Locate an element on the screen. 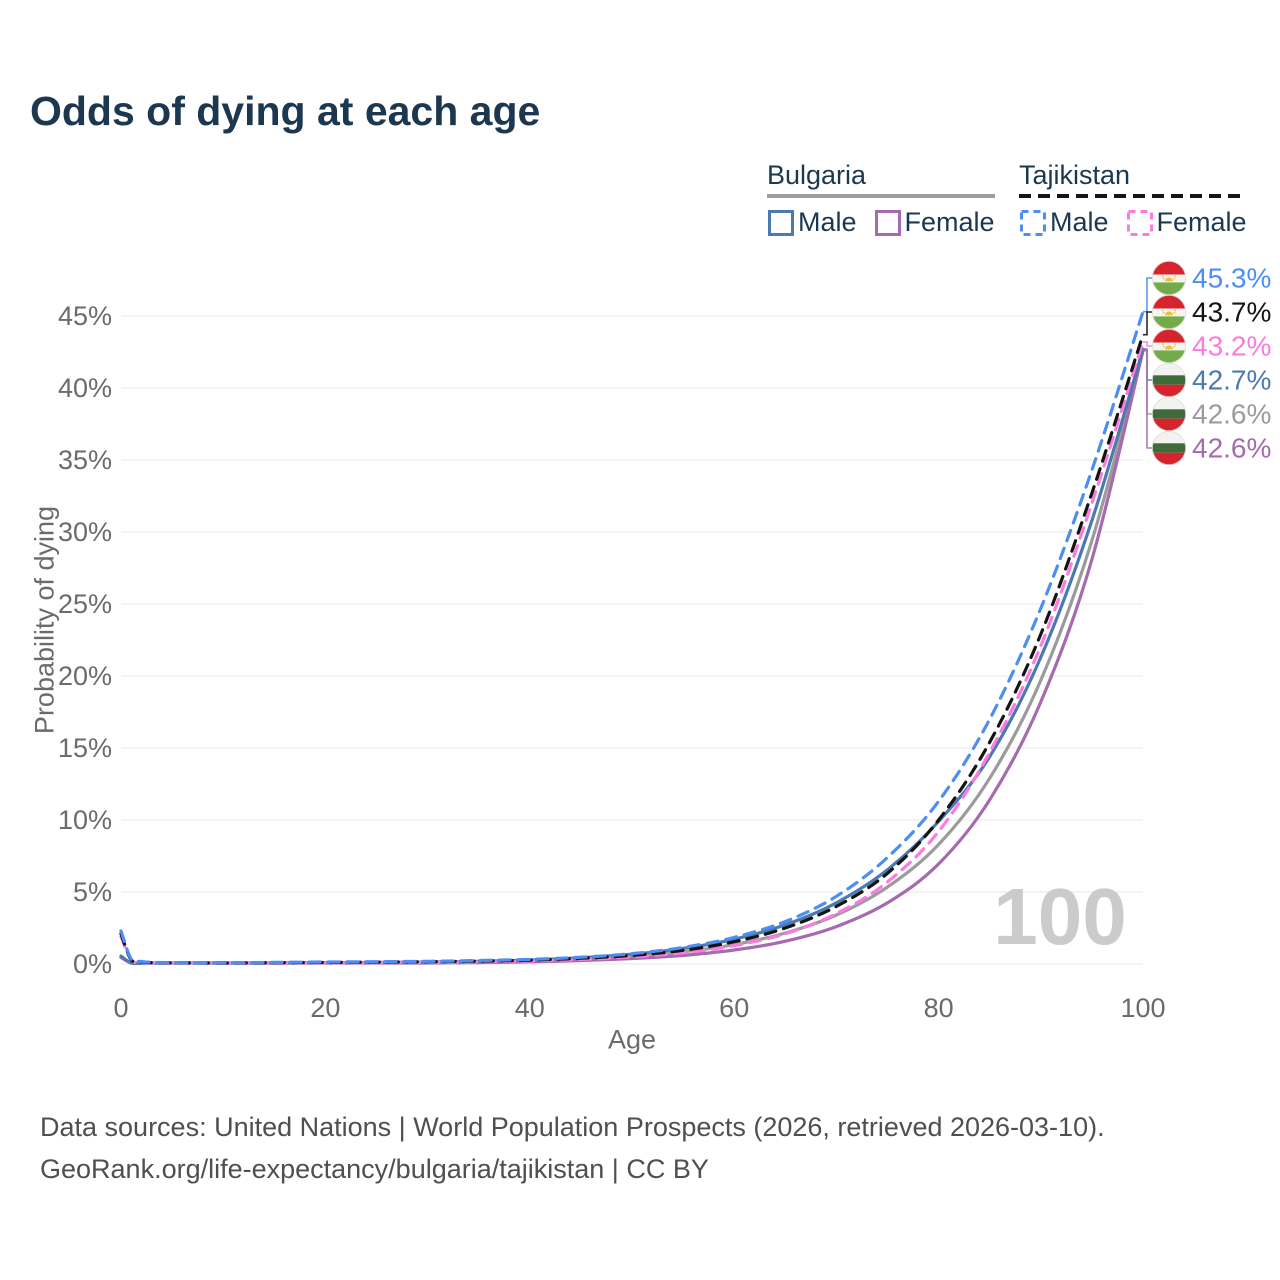  y-tick-label-25: 25% is located at coordinates (85, 604).